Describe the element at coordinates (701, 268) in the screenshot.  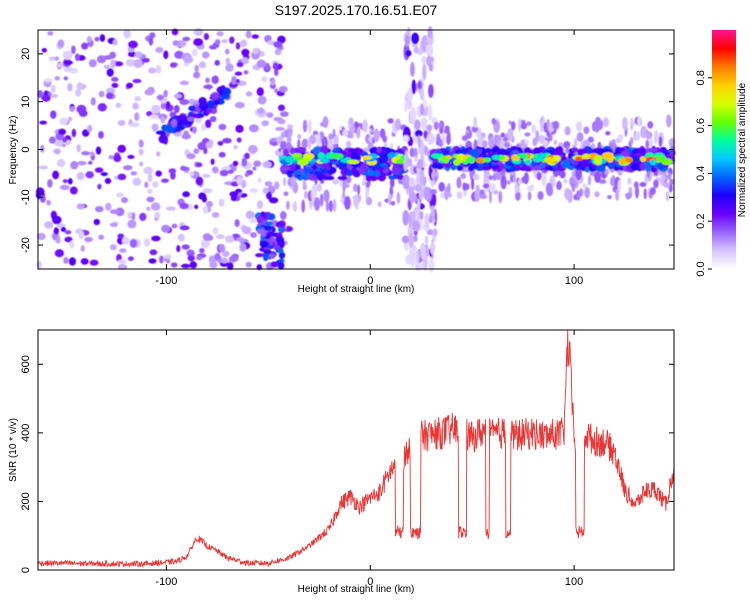
I see `colorbar-tick-label: 0.0` at that location.